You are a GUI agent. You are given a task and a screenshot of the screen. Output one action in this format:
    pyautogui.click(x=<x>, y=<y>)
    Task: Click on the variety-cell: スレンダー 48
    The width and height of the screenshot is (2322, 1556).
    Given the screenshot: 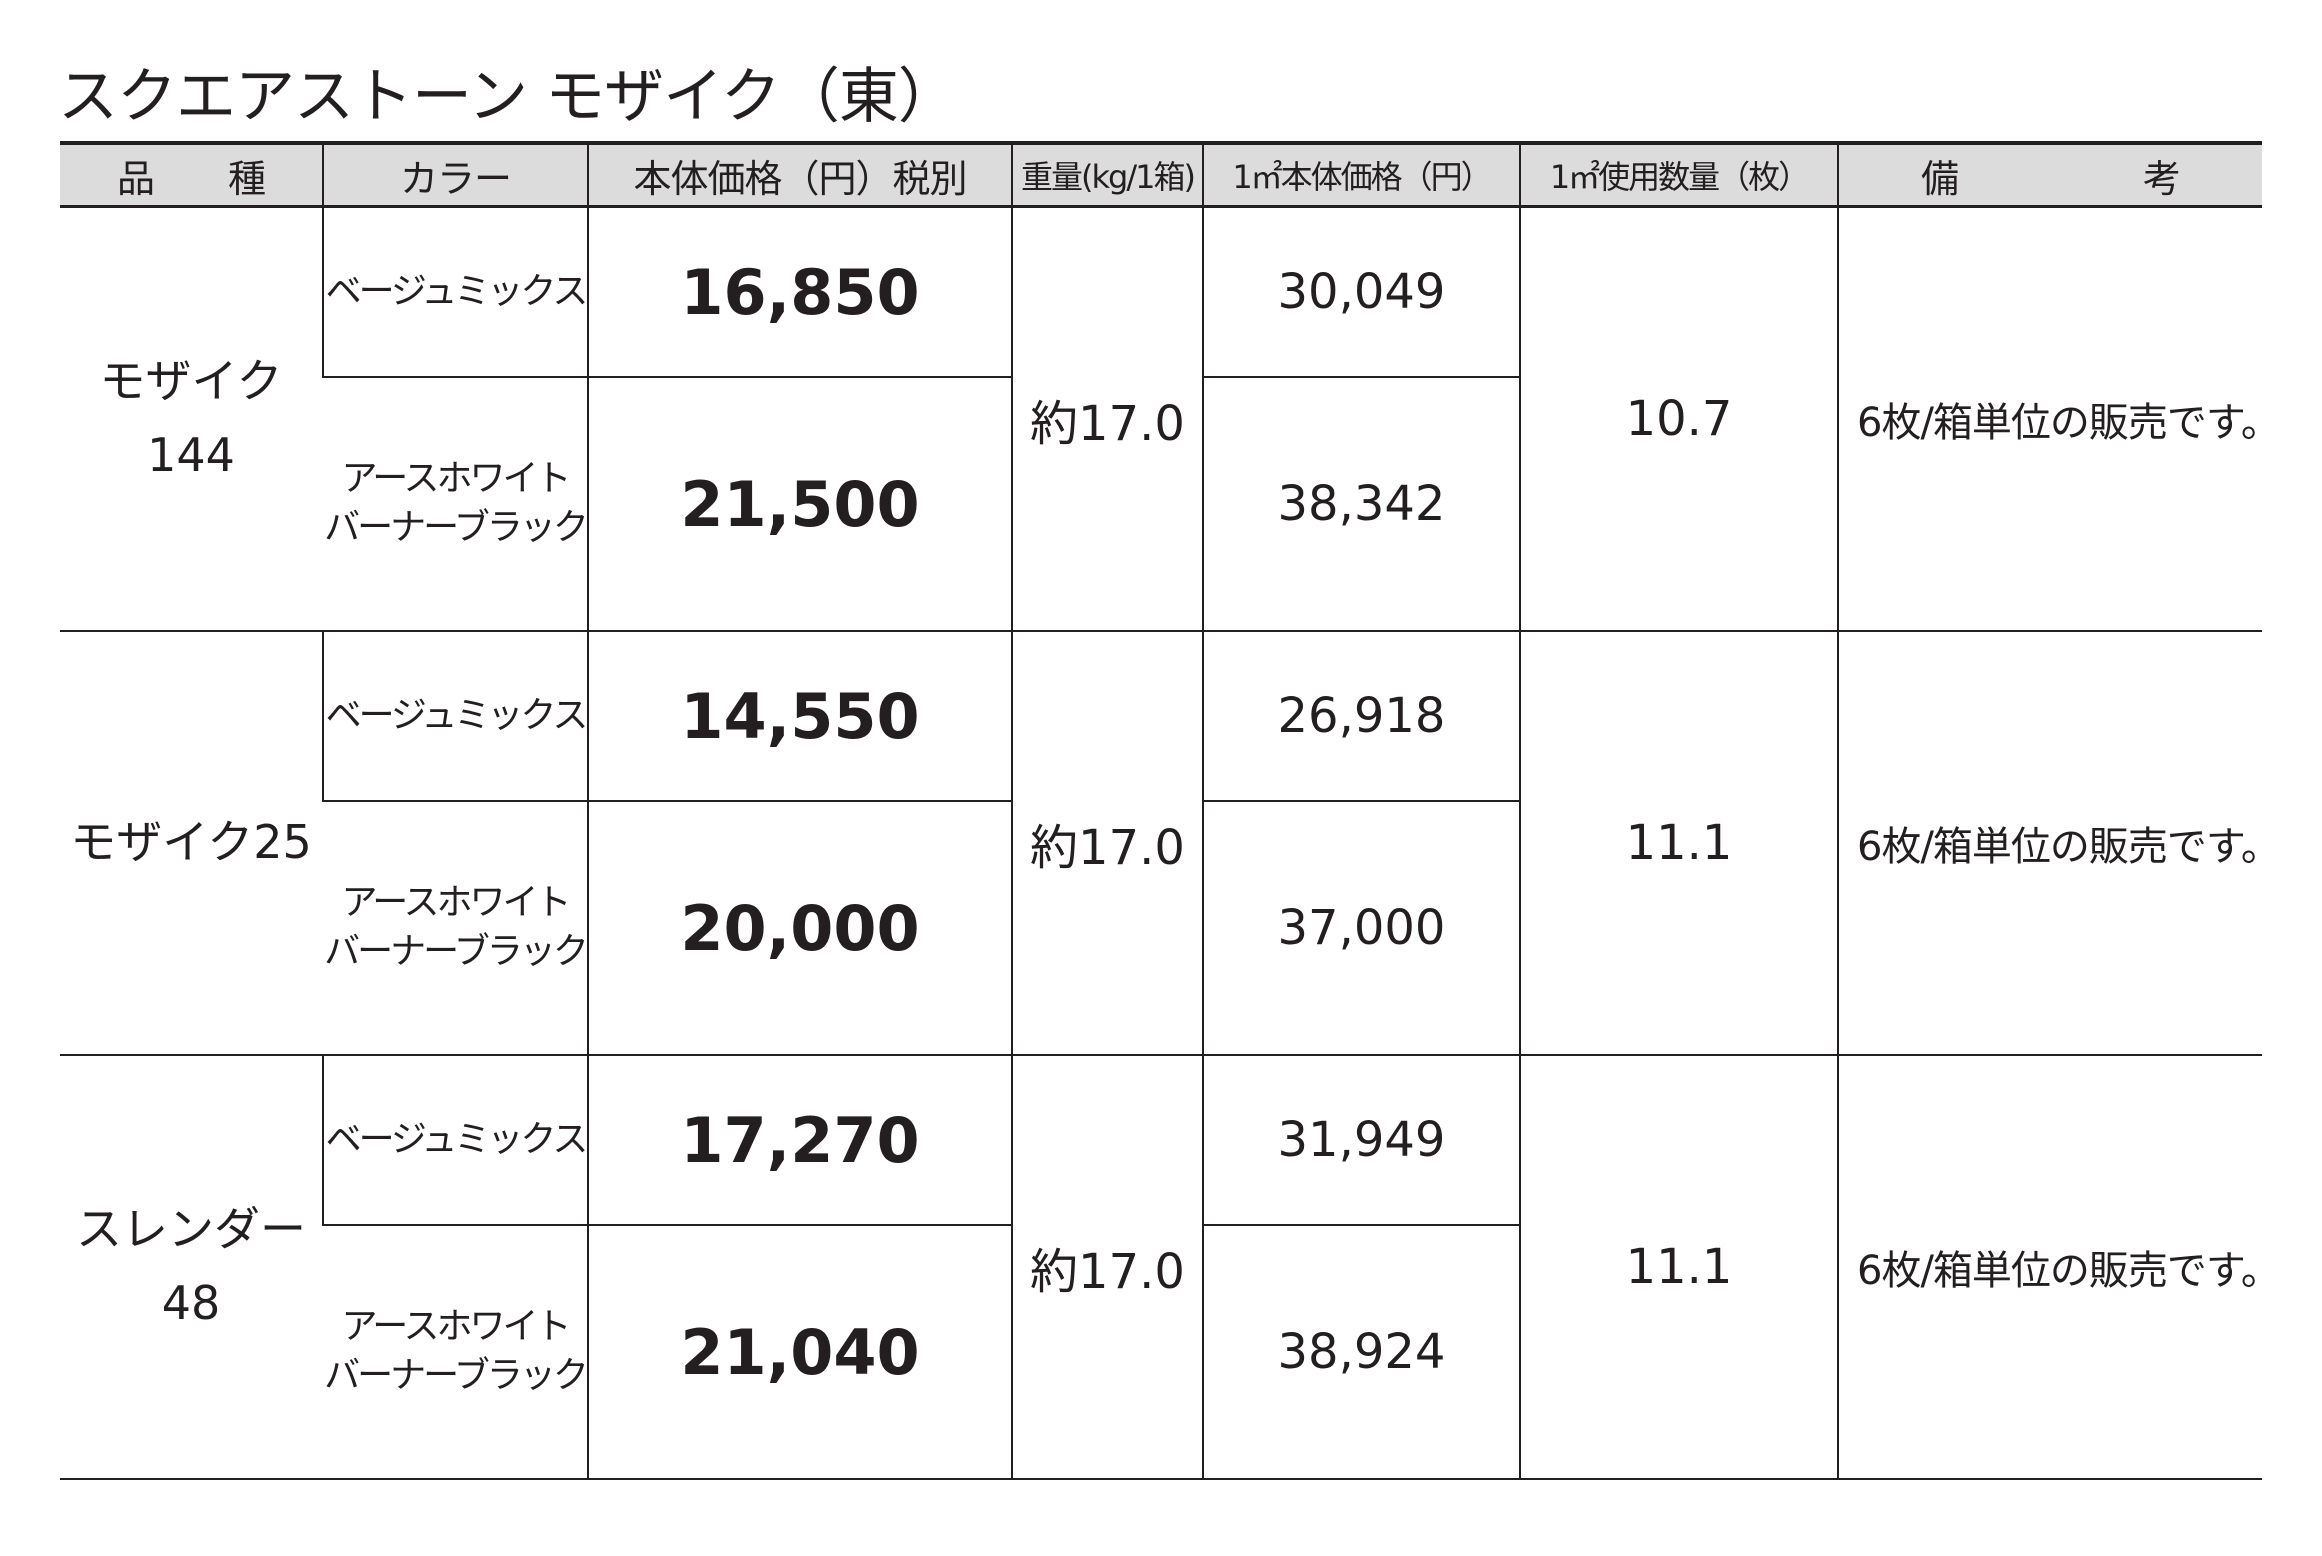 What is the action you would take?
    pyautogui.click(x=191, y=1267)
    